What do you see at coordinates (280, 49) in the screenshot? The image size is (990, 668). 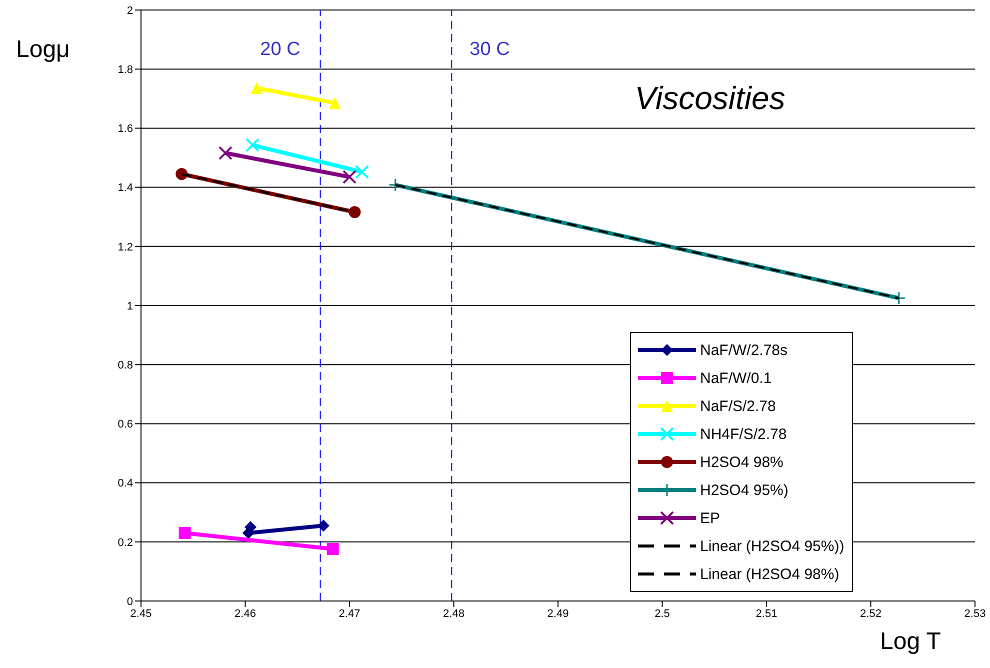 I see `ref-line-label: 20 C` at bounding box center [280, 49].